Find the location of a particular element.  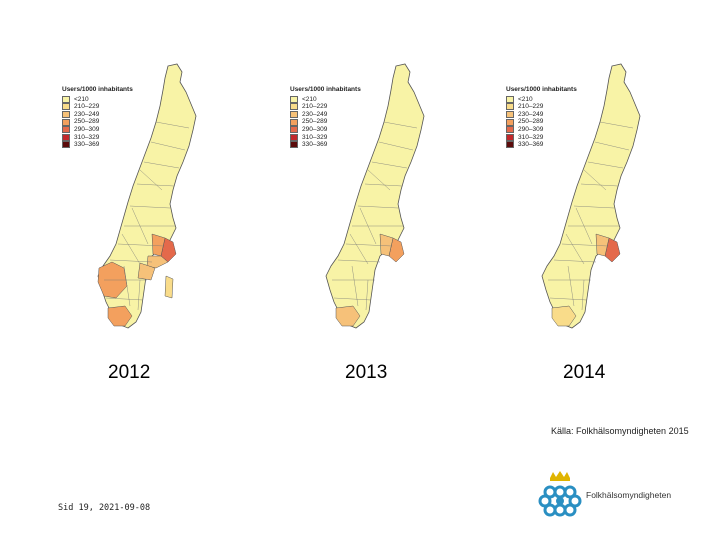

crown-emblem-icon is located at coordinates (560, 494).